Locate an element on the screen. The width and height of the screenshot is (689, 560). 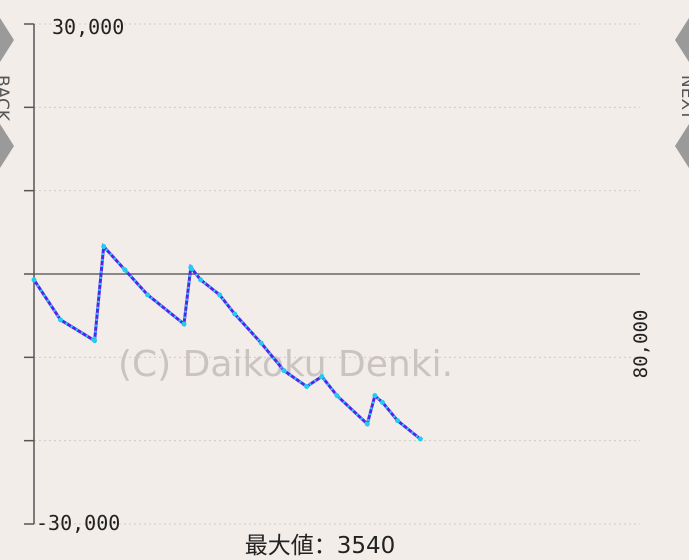
max-value-label: 最大値： is located at coordinates (290, 546).